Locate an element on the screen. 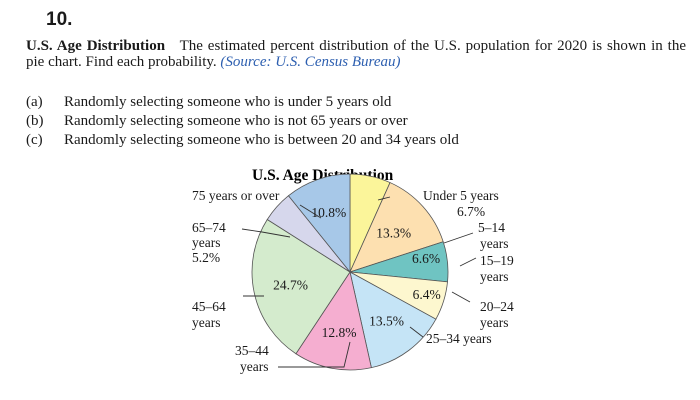 The image size is (700, 400). label-35-44-l2: years is located at coordinates (254, 366).